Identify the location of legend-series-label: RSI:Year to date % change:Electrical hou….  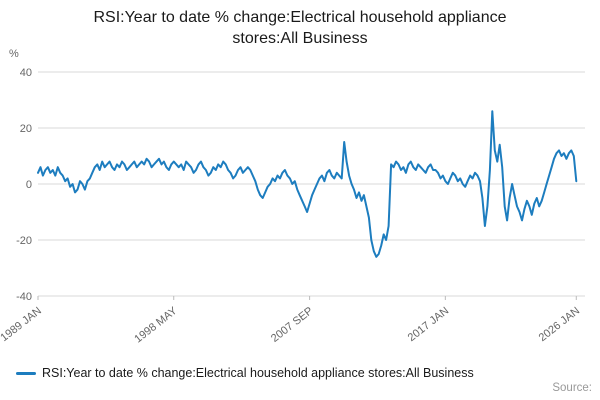
(258, 373).